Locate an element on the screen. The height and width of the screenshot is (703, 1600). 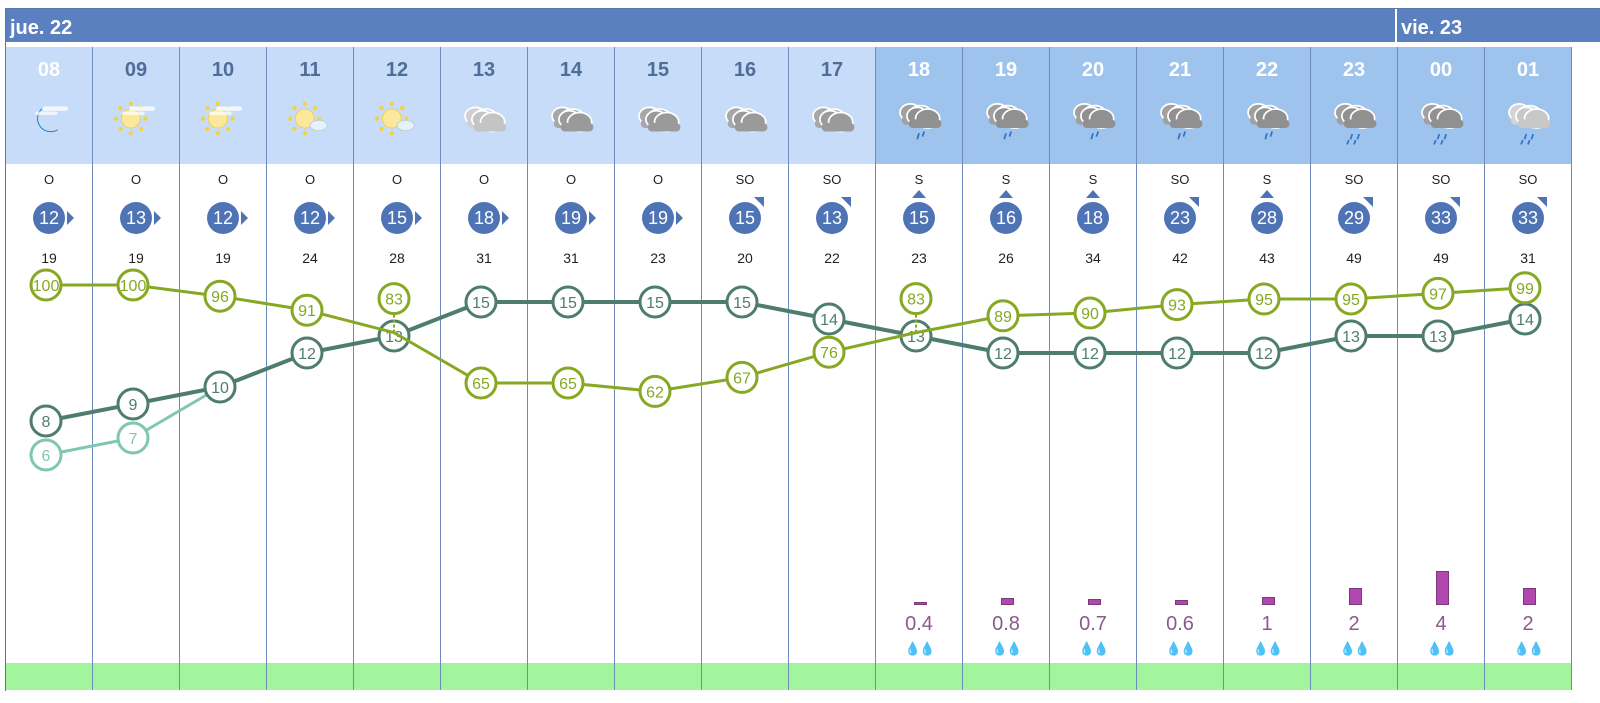
hour-cell: 11 is located at coordinates (310, 105).